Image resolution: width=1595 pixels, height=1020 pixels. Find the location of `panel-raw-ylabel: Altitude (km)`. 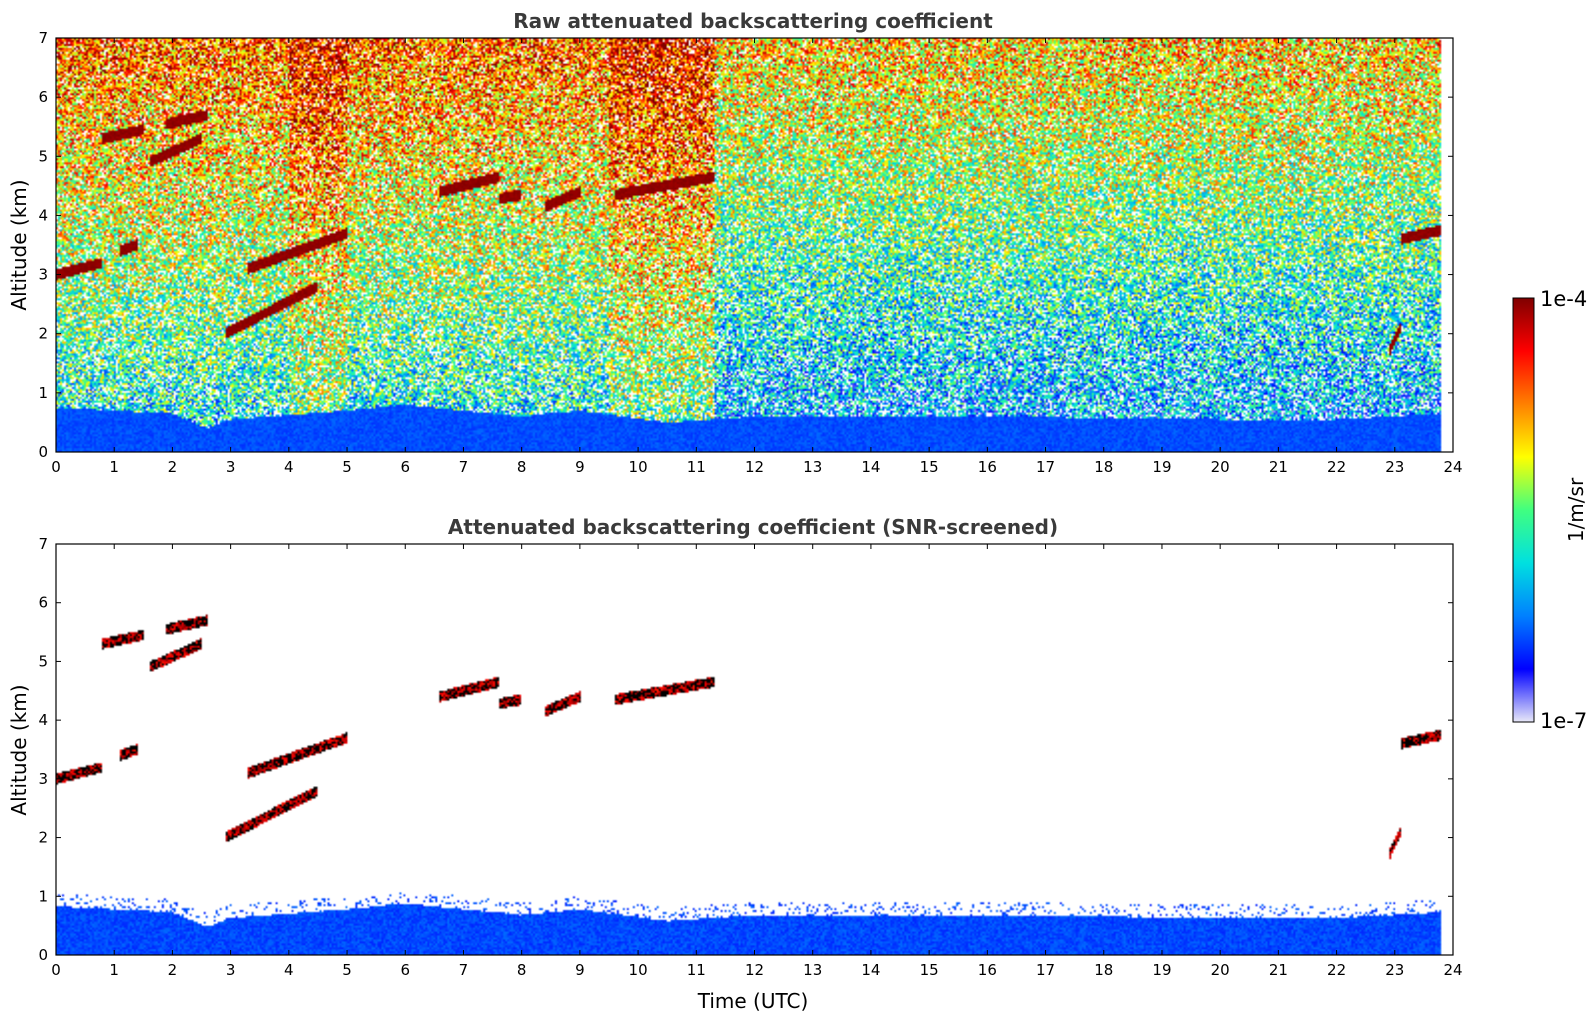

panel-raw-ylabel: Altitude (km) is located at coordinates (19, 244).